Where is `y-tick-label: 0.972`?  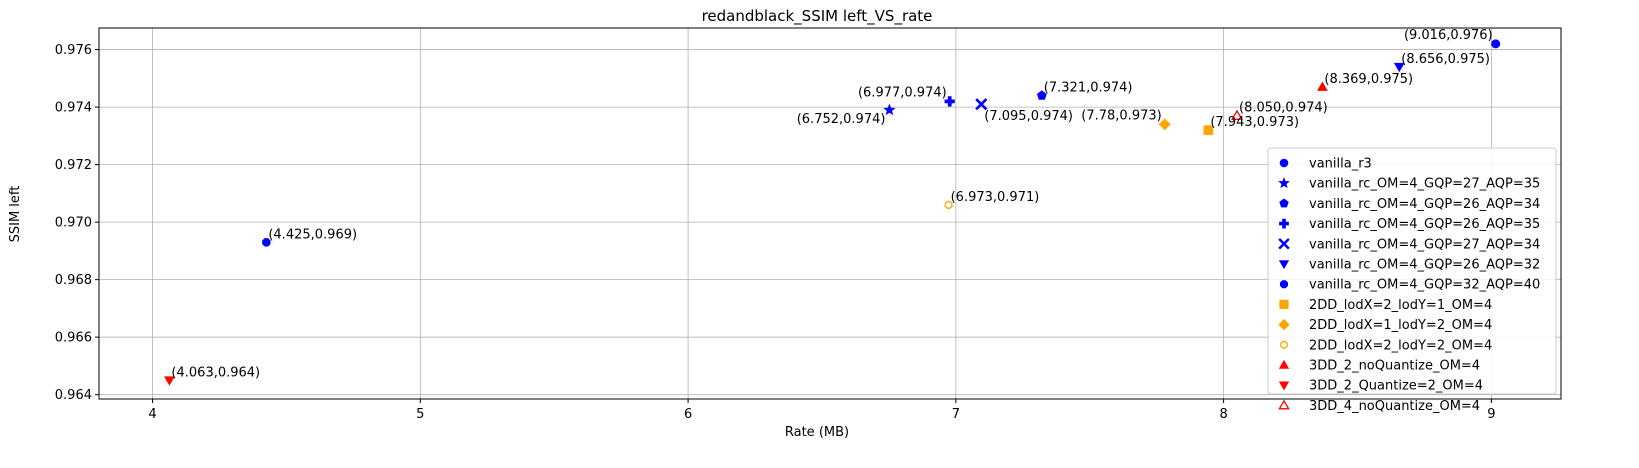
y-tick-label: 0.972 is located at coordinates (73, 165).